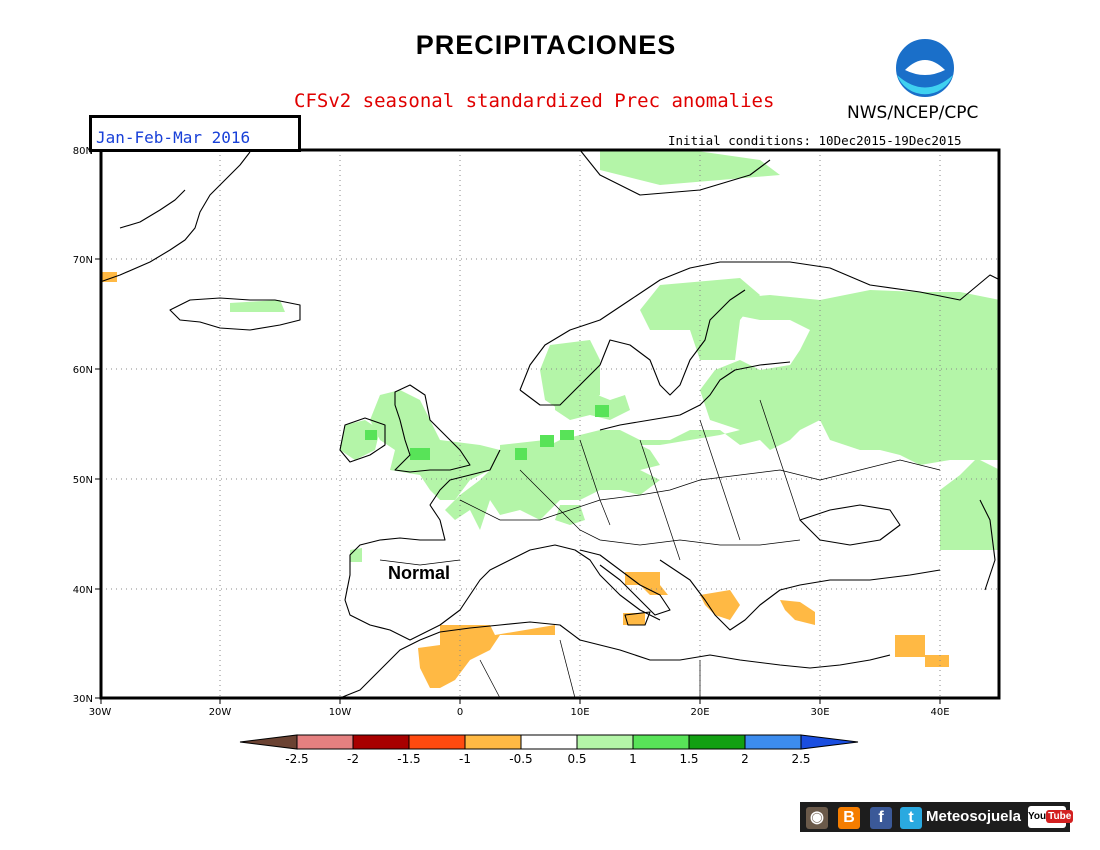 The image size is (1100, 850). Describe the element at coordinates (83, 590) in the screenshot. I see `y-tick-label: 40N` at that location.